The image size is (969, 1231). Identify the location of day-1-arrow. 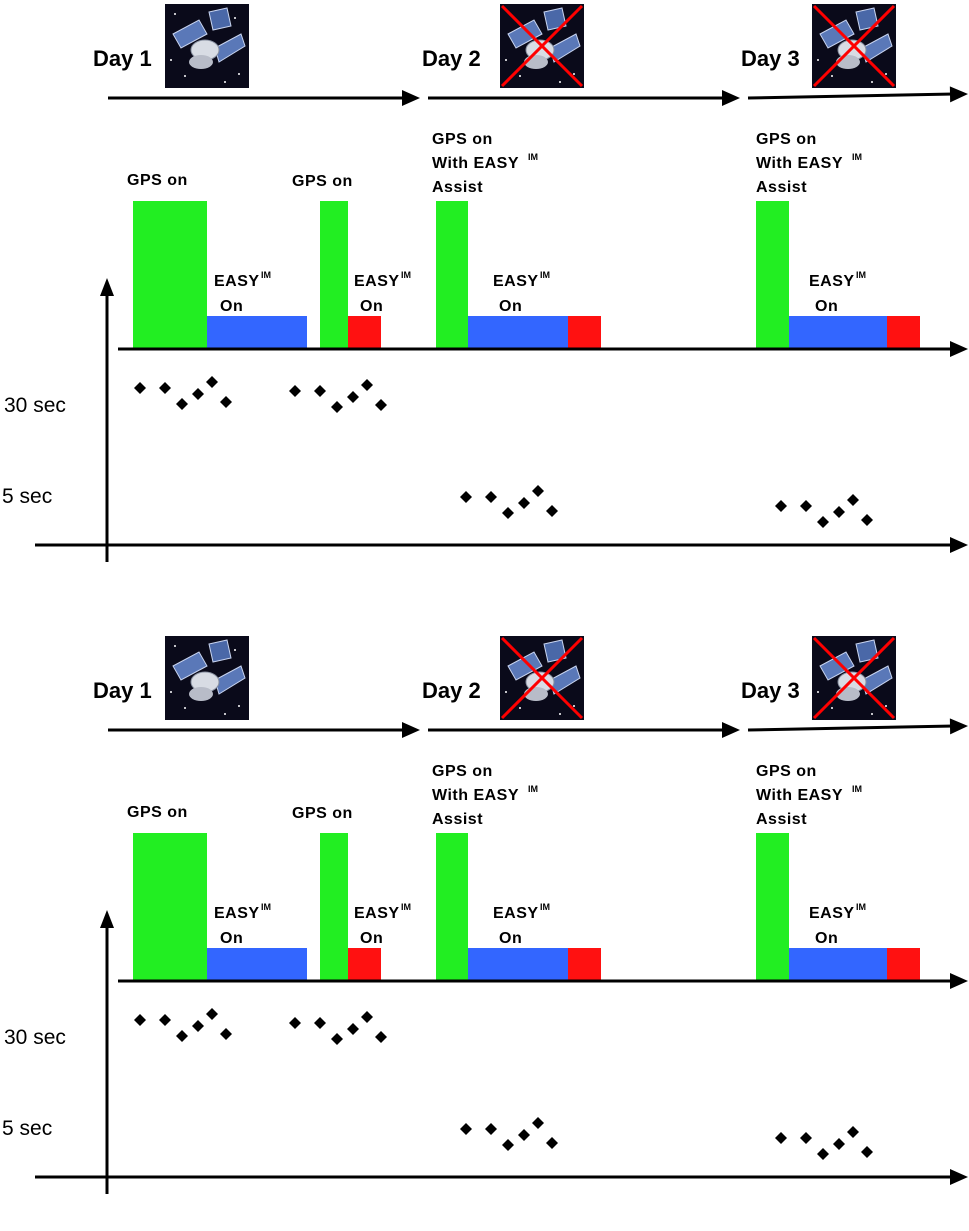
(264, 730).